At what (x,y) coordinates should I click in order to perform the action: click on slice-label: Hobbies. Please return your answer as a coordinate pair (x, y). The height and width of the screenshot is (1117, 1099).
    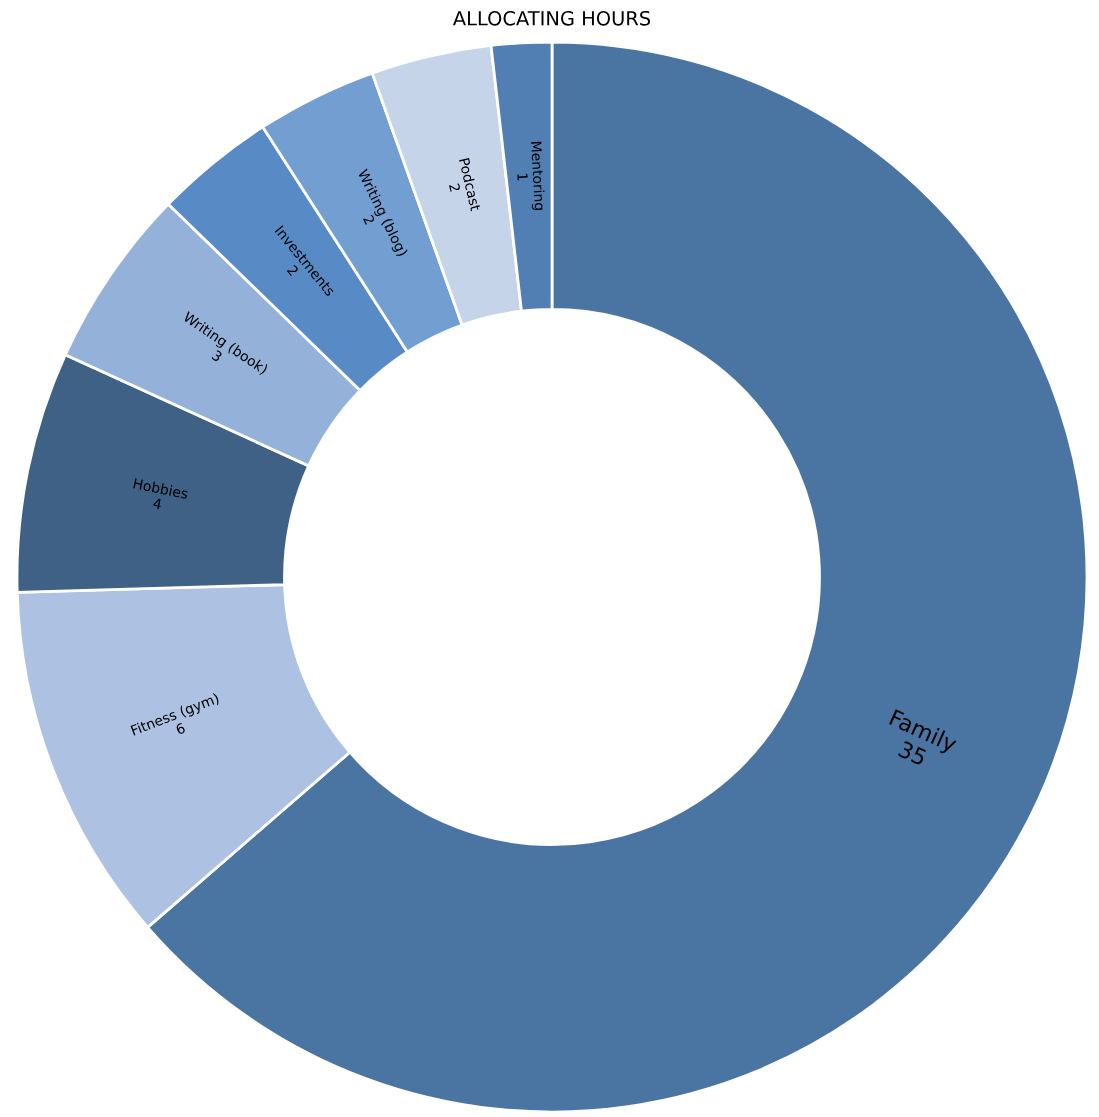
    Looking at the image, I should click on (161, 488).